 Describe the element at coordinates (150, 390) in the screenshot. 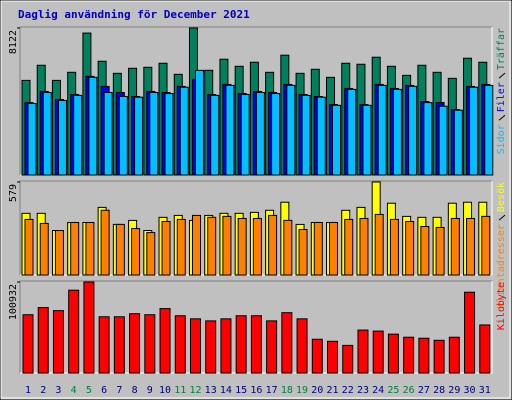

I see `x-tick-label: 9` at that location.